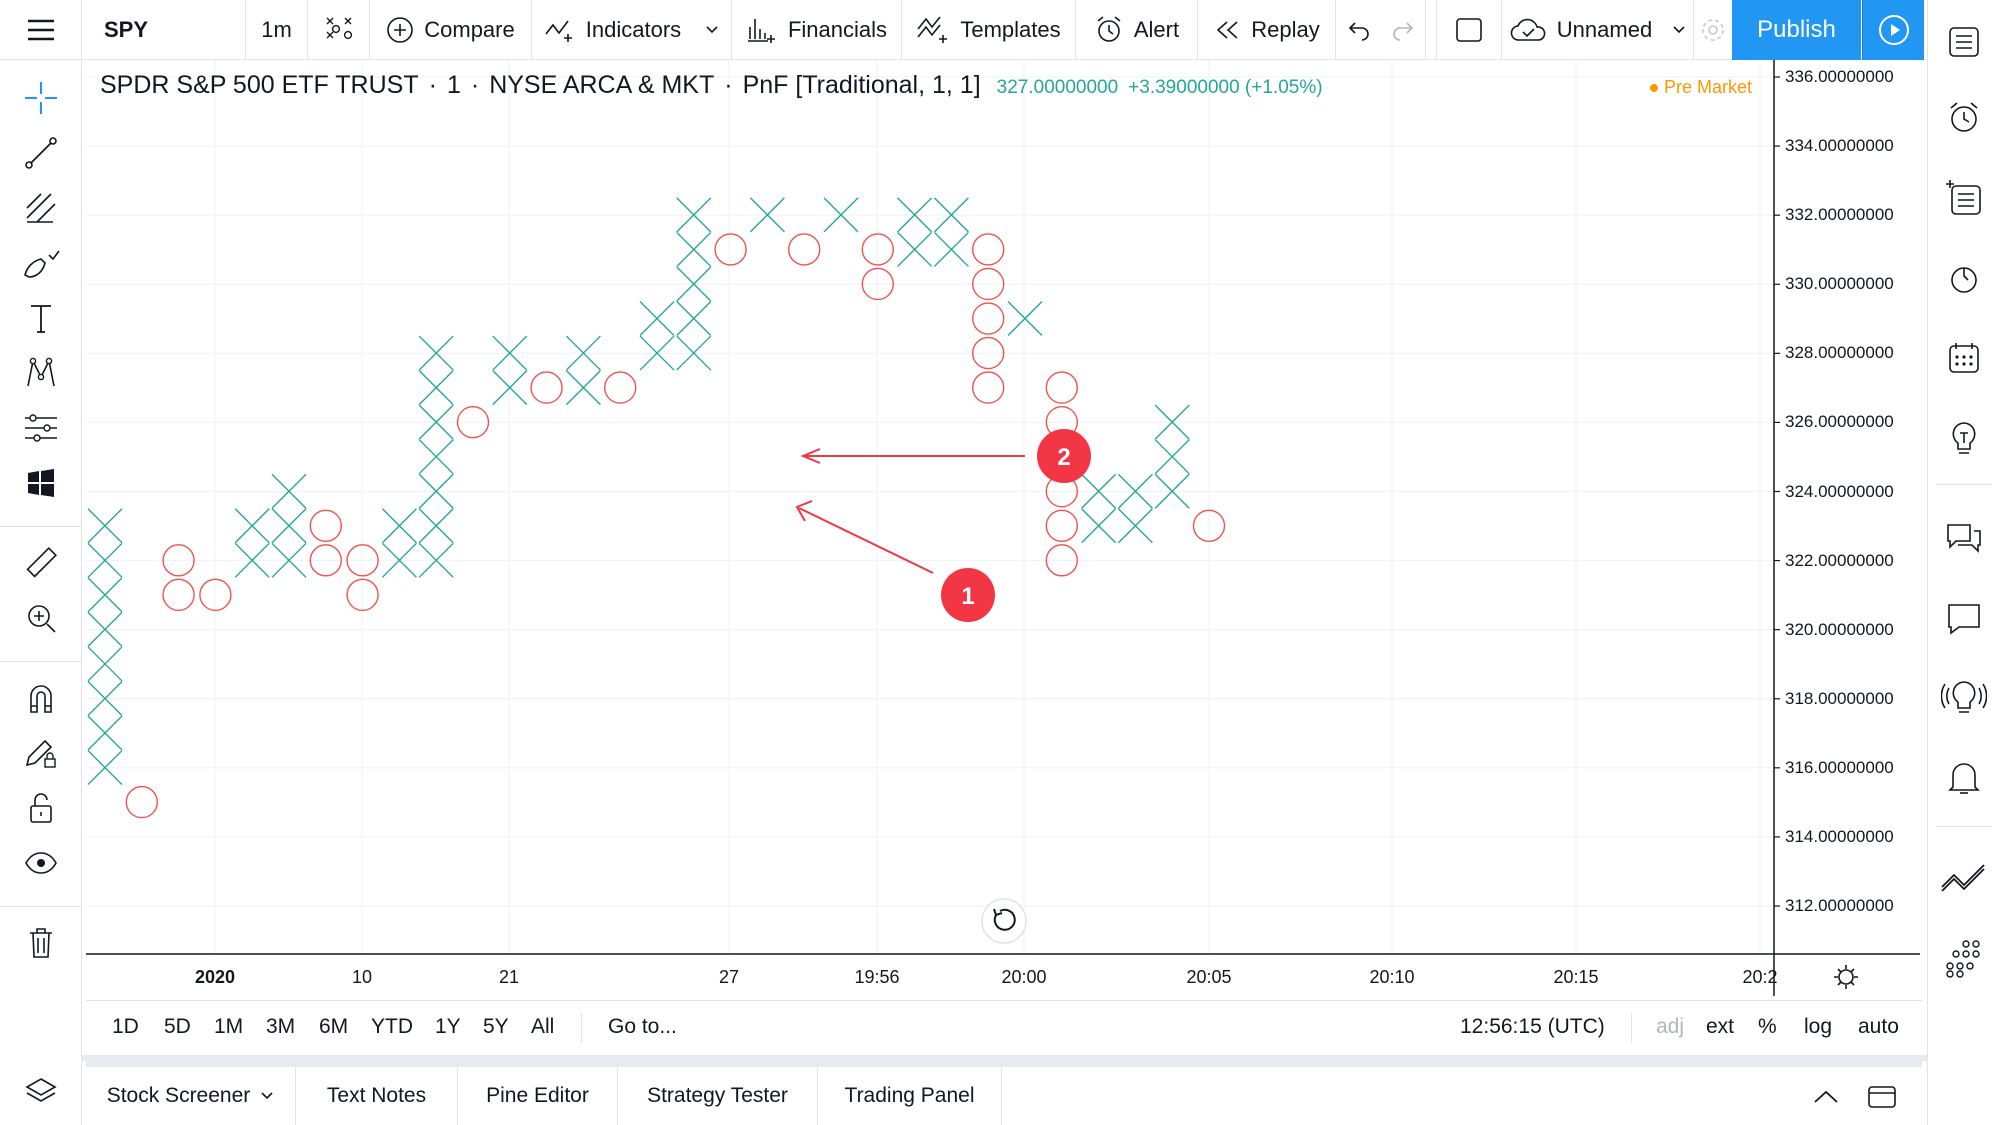 This screenshot has width=1999, height=1125. Describe the element at coordinates (1963, 618) in the screenshot. I see `messages-button` at that location.